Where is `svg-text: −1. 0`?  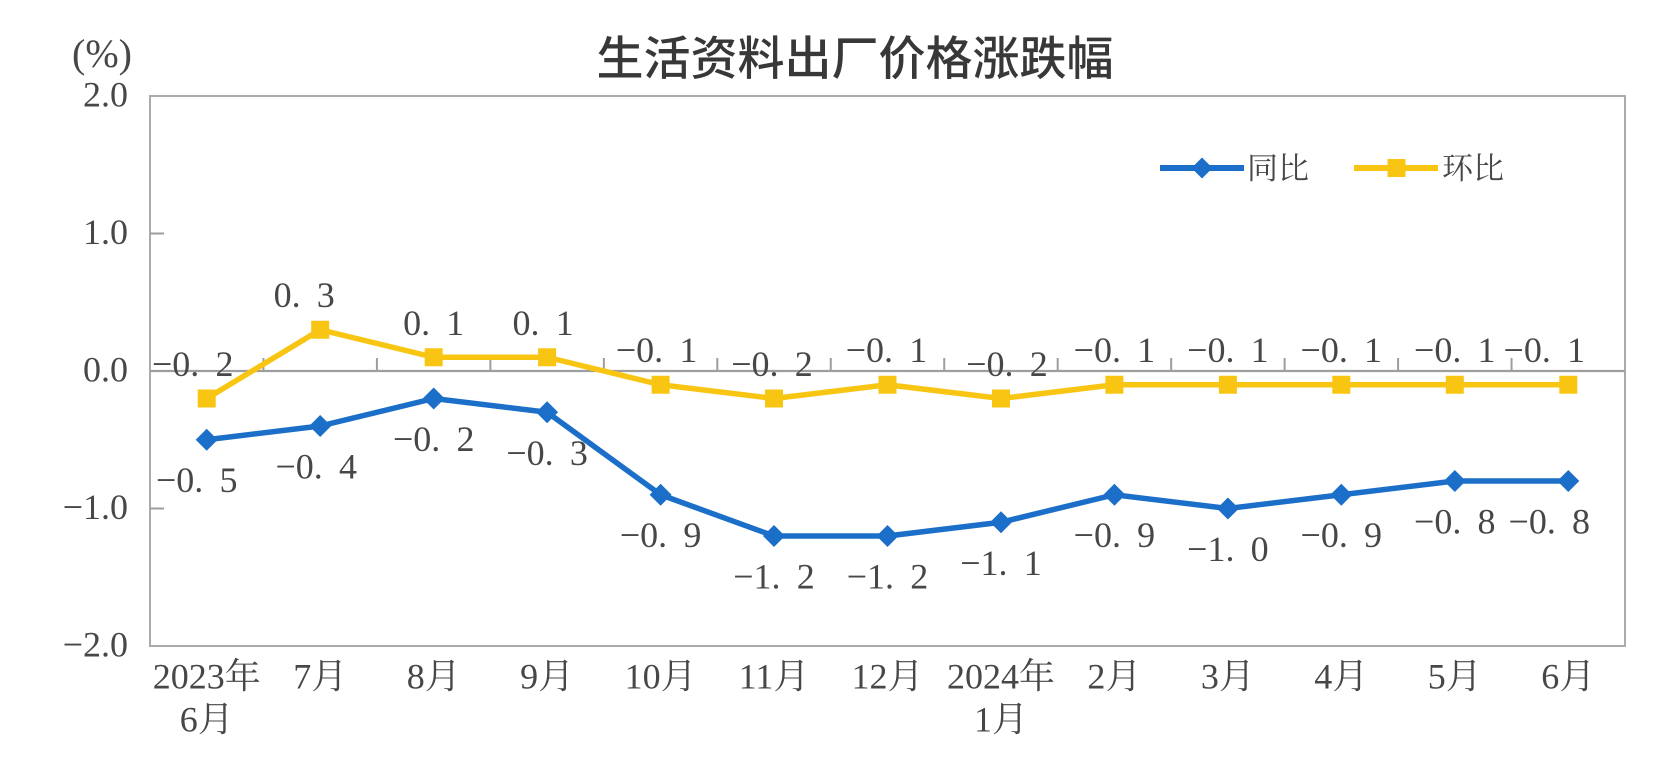
svg-text: −1. 0 is located at coordinates (1228, 549).